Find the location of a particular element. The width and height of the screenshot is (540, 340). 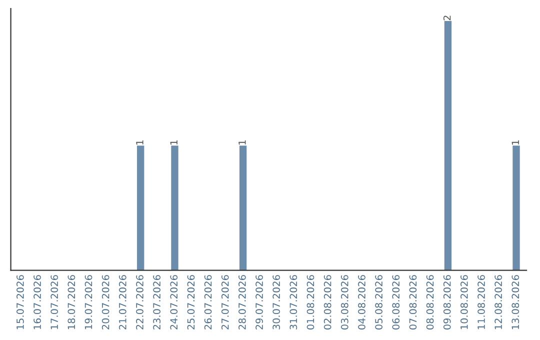

x-tick-label: 18.07.2026 is located at coordinates (72, 302).